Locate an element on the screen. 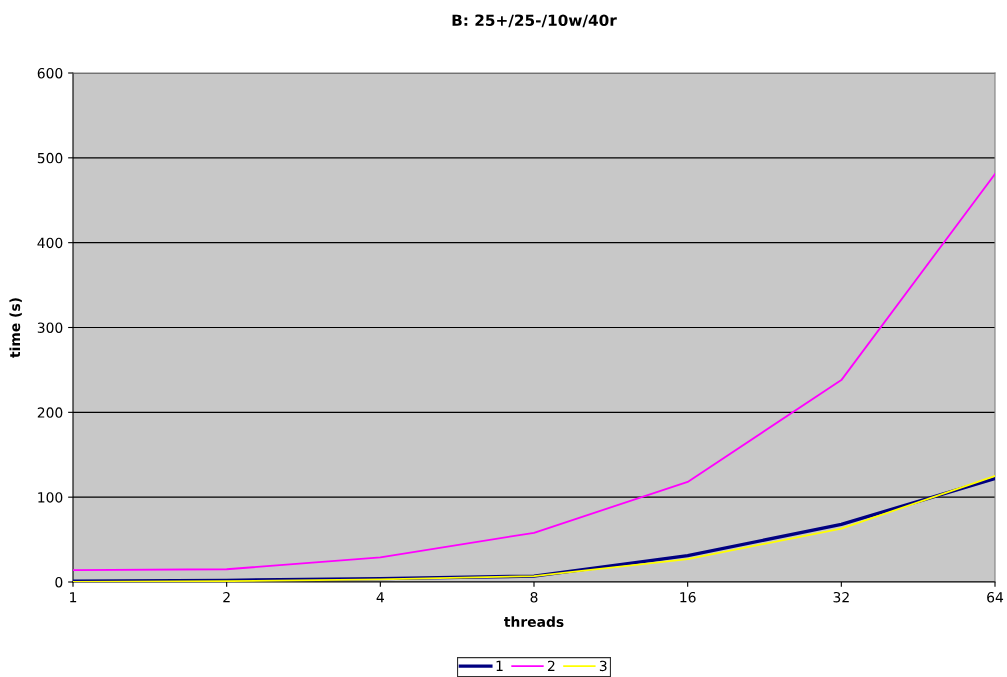  chart-title: B: 25+/25-/10w/40r is located at coordinates (534, 21).